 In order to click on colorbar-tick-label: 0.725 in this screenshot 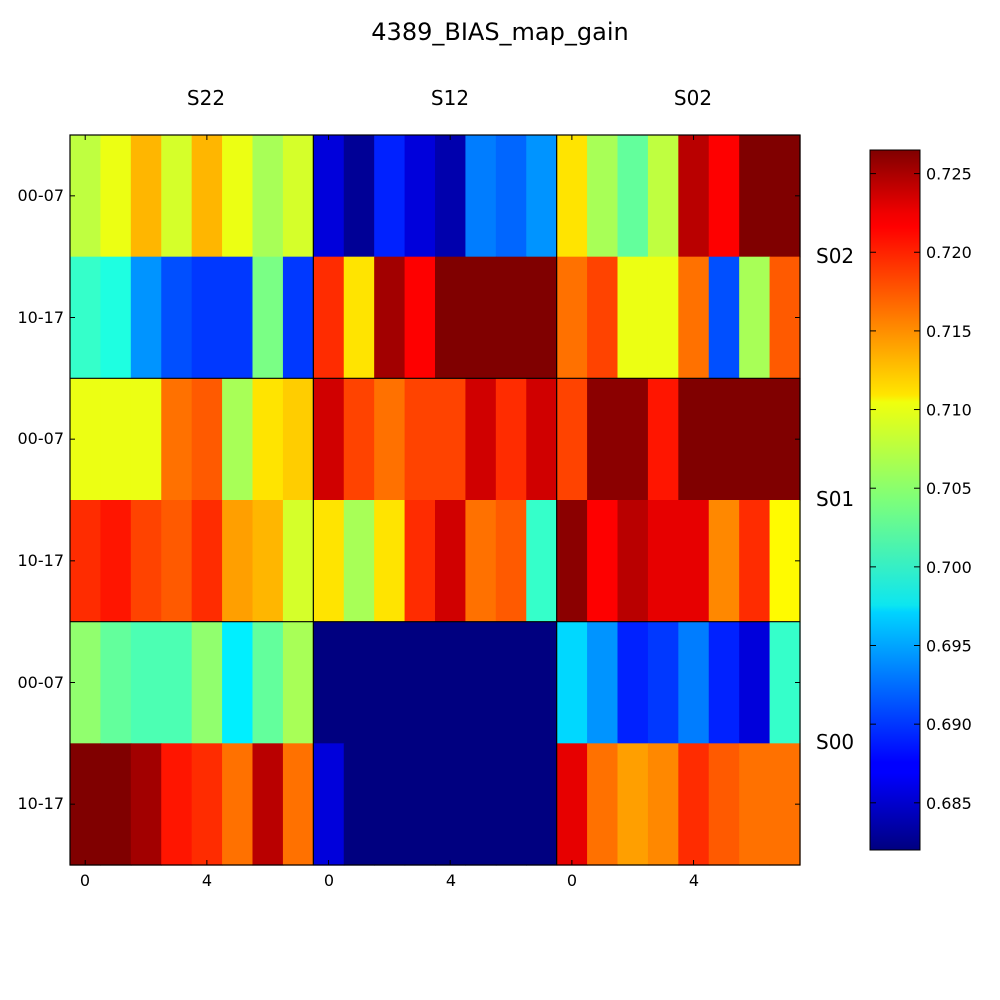, I will do `click(949, 174)`.